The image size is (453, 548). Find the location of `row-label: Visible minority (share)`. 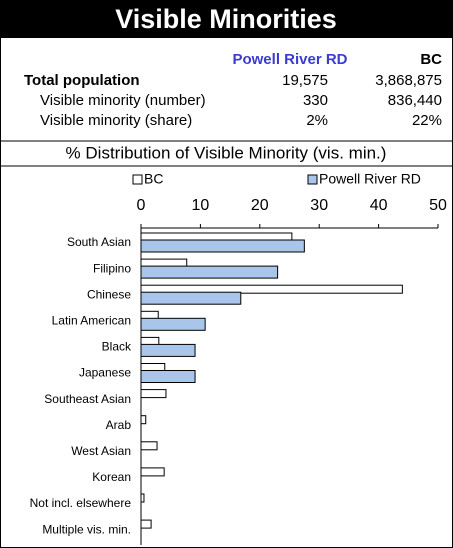

row-label: Visible minority (share) is located at coordinates (116, 120).